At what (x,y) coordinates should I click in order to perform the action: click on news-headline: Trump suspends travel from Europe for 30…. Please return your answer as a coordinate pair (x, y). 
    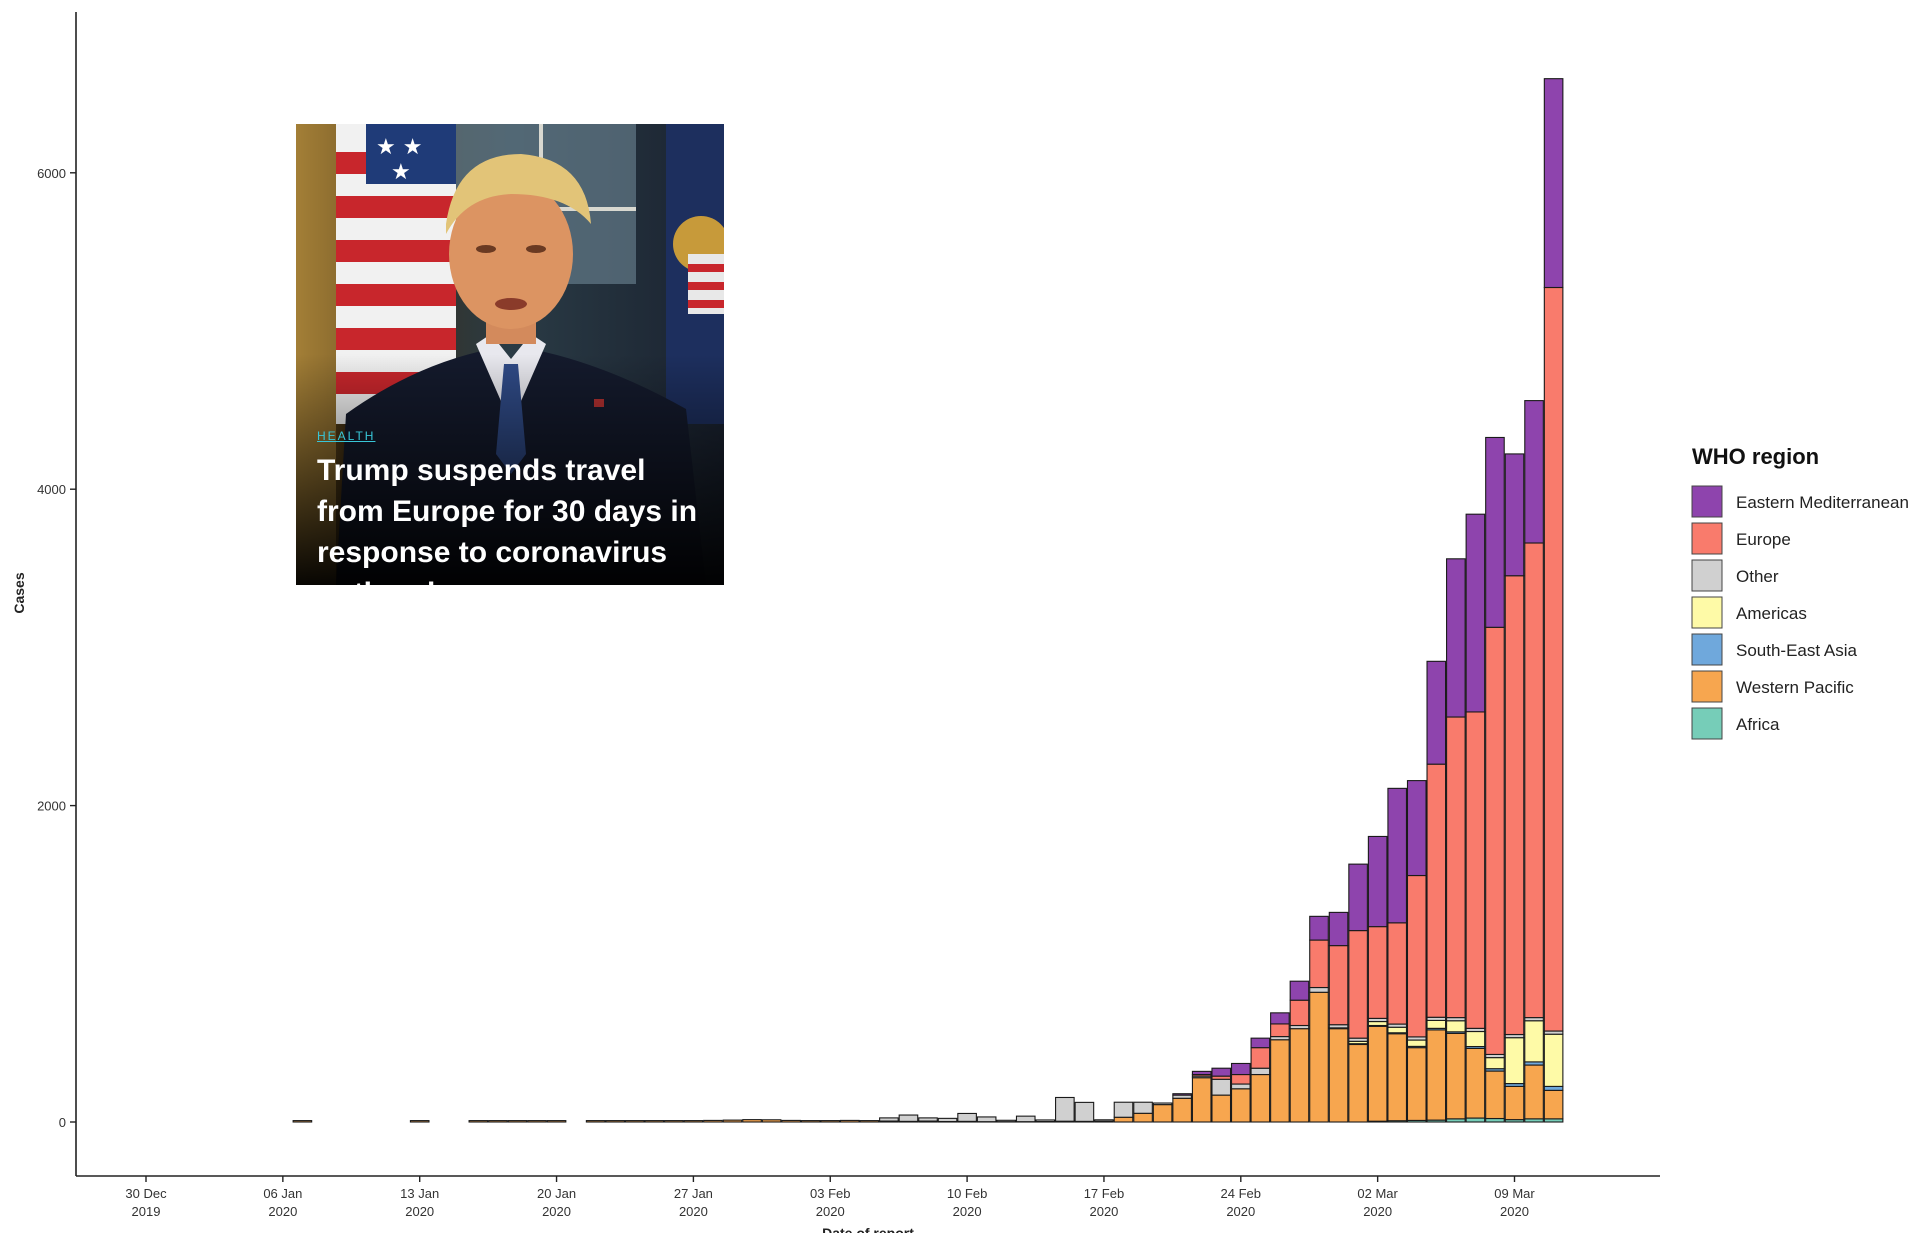
    Looking at the image, I should click on (507, 519).